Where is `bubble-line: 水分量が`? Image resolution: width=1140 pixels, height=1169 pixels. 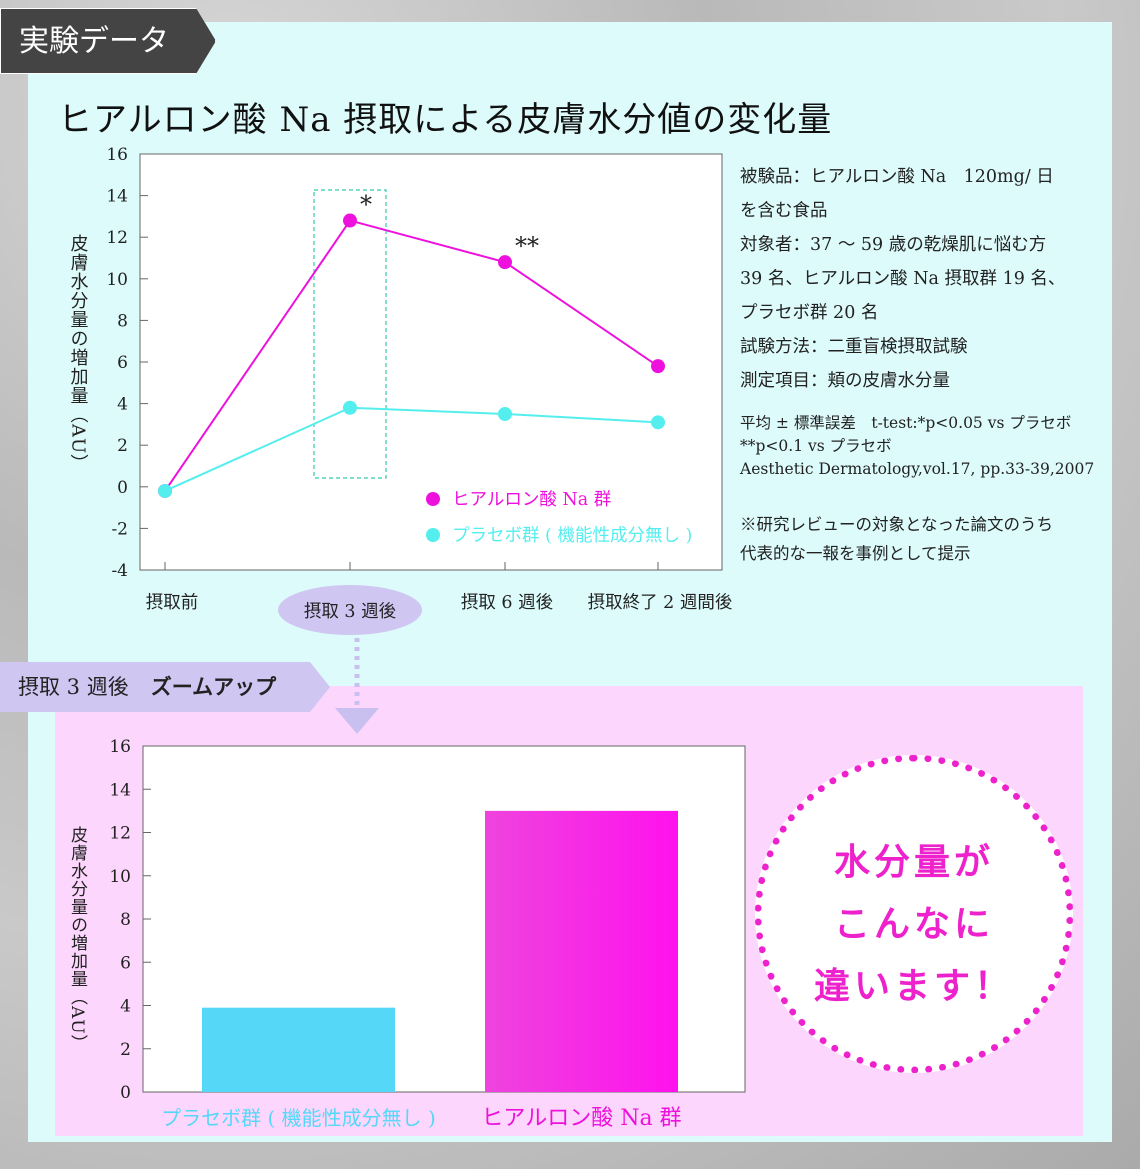
bubble-line: 水分量が is located at coordinates (913, 862).